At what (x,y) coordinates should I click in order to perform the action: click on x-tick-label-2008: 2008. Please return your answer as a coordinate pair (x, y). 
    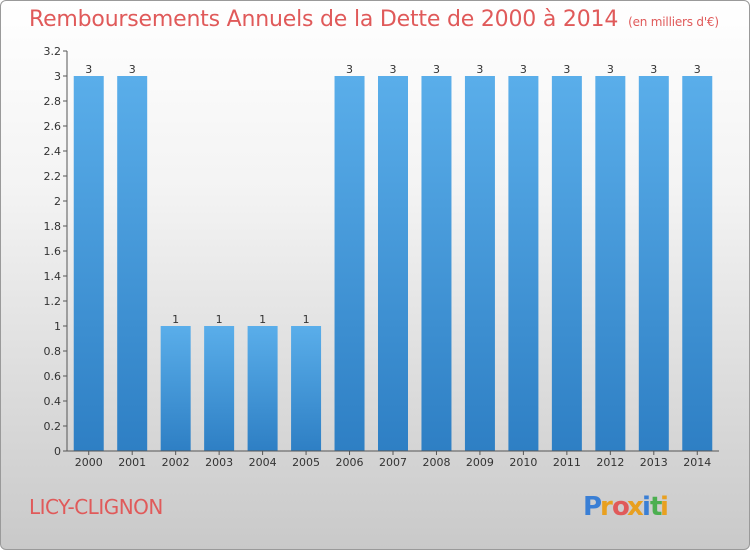
    Looking at the image, I should click on (436, 462).